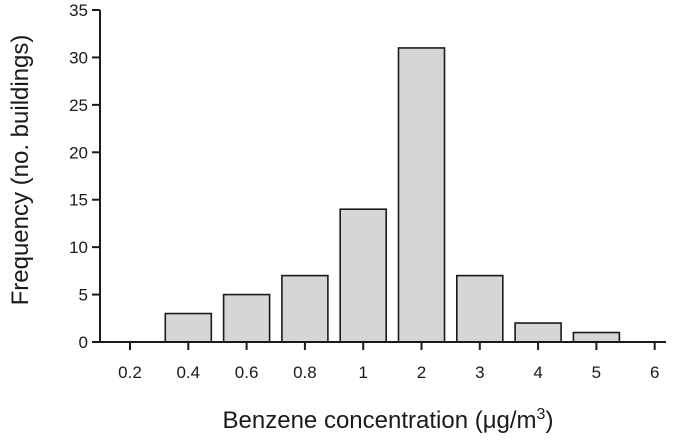 This screenshot has width=679, height=440. Describe the element at coordinates (537, 372) in the screenshot. I see `x-tick-label: 4` at that location.